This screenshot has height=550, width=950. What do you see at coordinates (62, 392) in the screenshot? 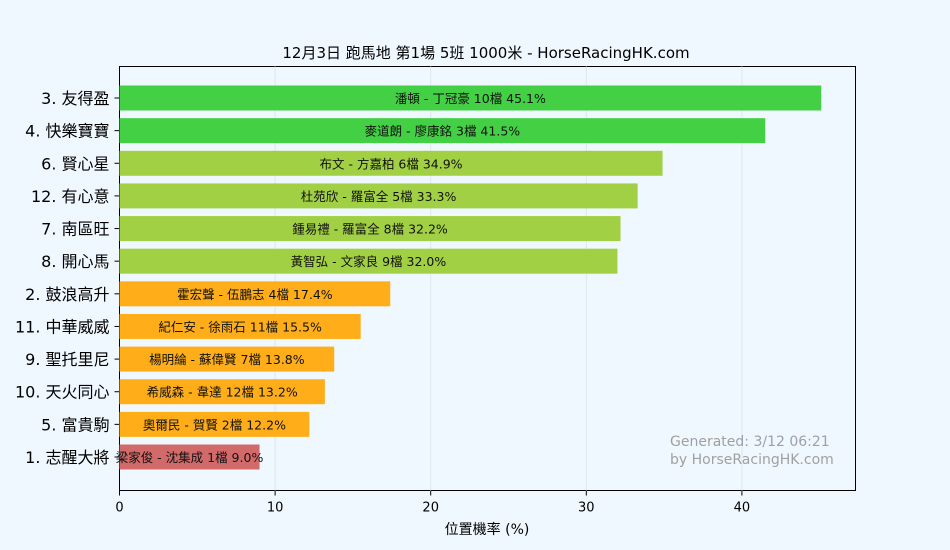
I see `y-category-label: 10. 天火同心` at bounding box center [62, 392].